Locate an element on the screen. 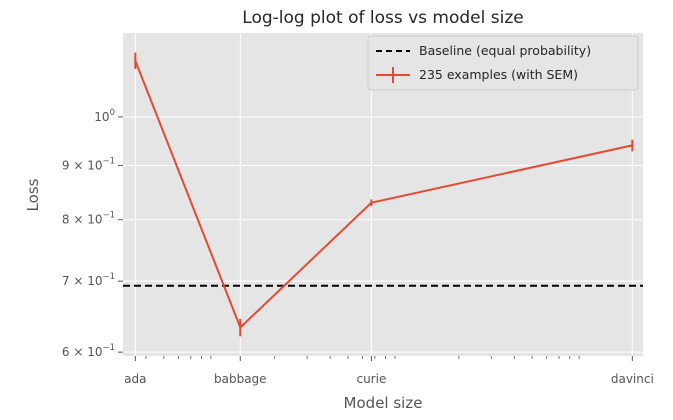 This screenshot has height=420, width=673. legend-box is located at coordinates (503, 63).